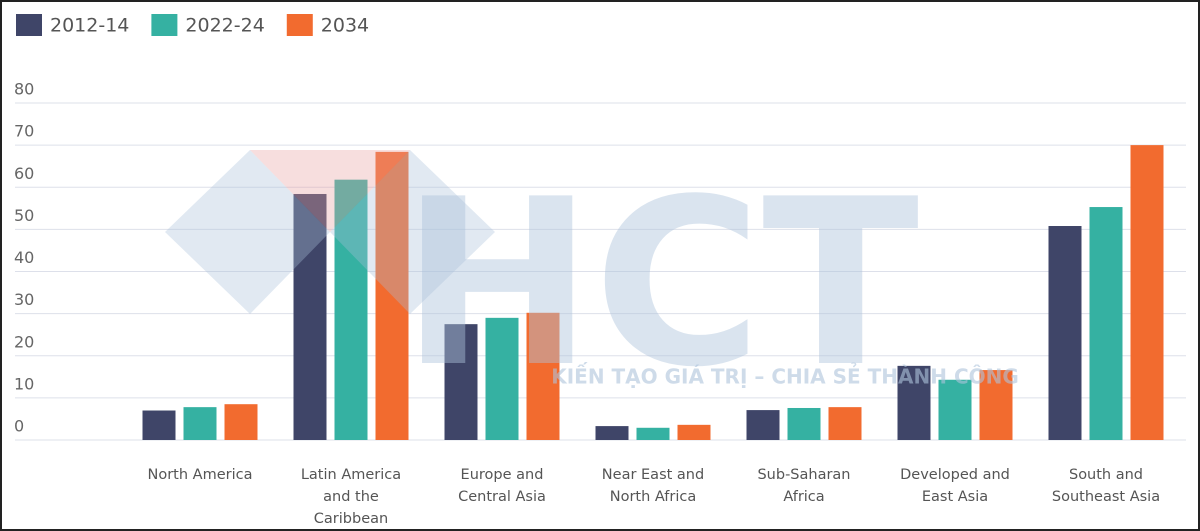 Image resolution: width=1200 pixels, height=531 pixels. I want to click on y-tick-label: 10, so click(24, 383).